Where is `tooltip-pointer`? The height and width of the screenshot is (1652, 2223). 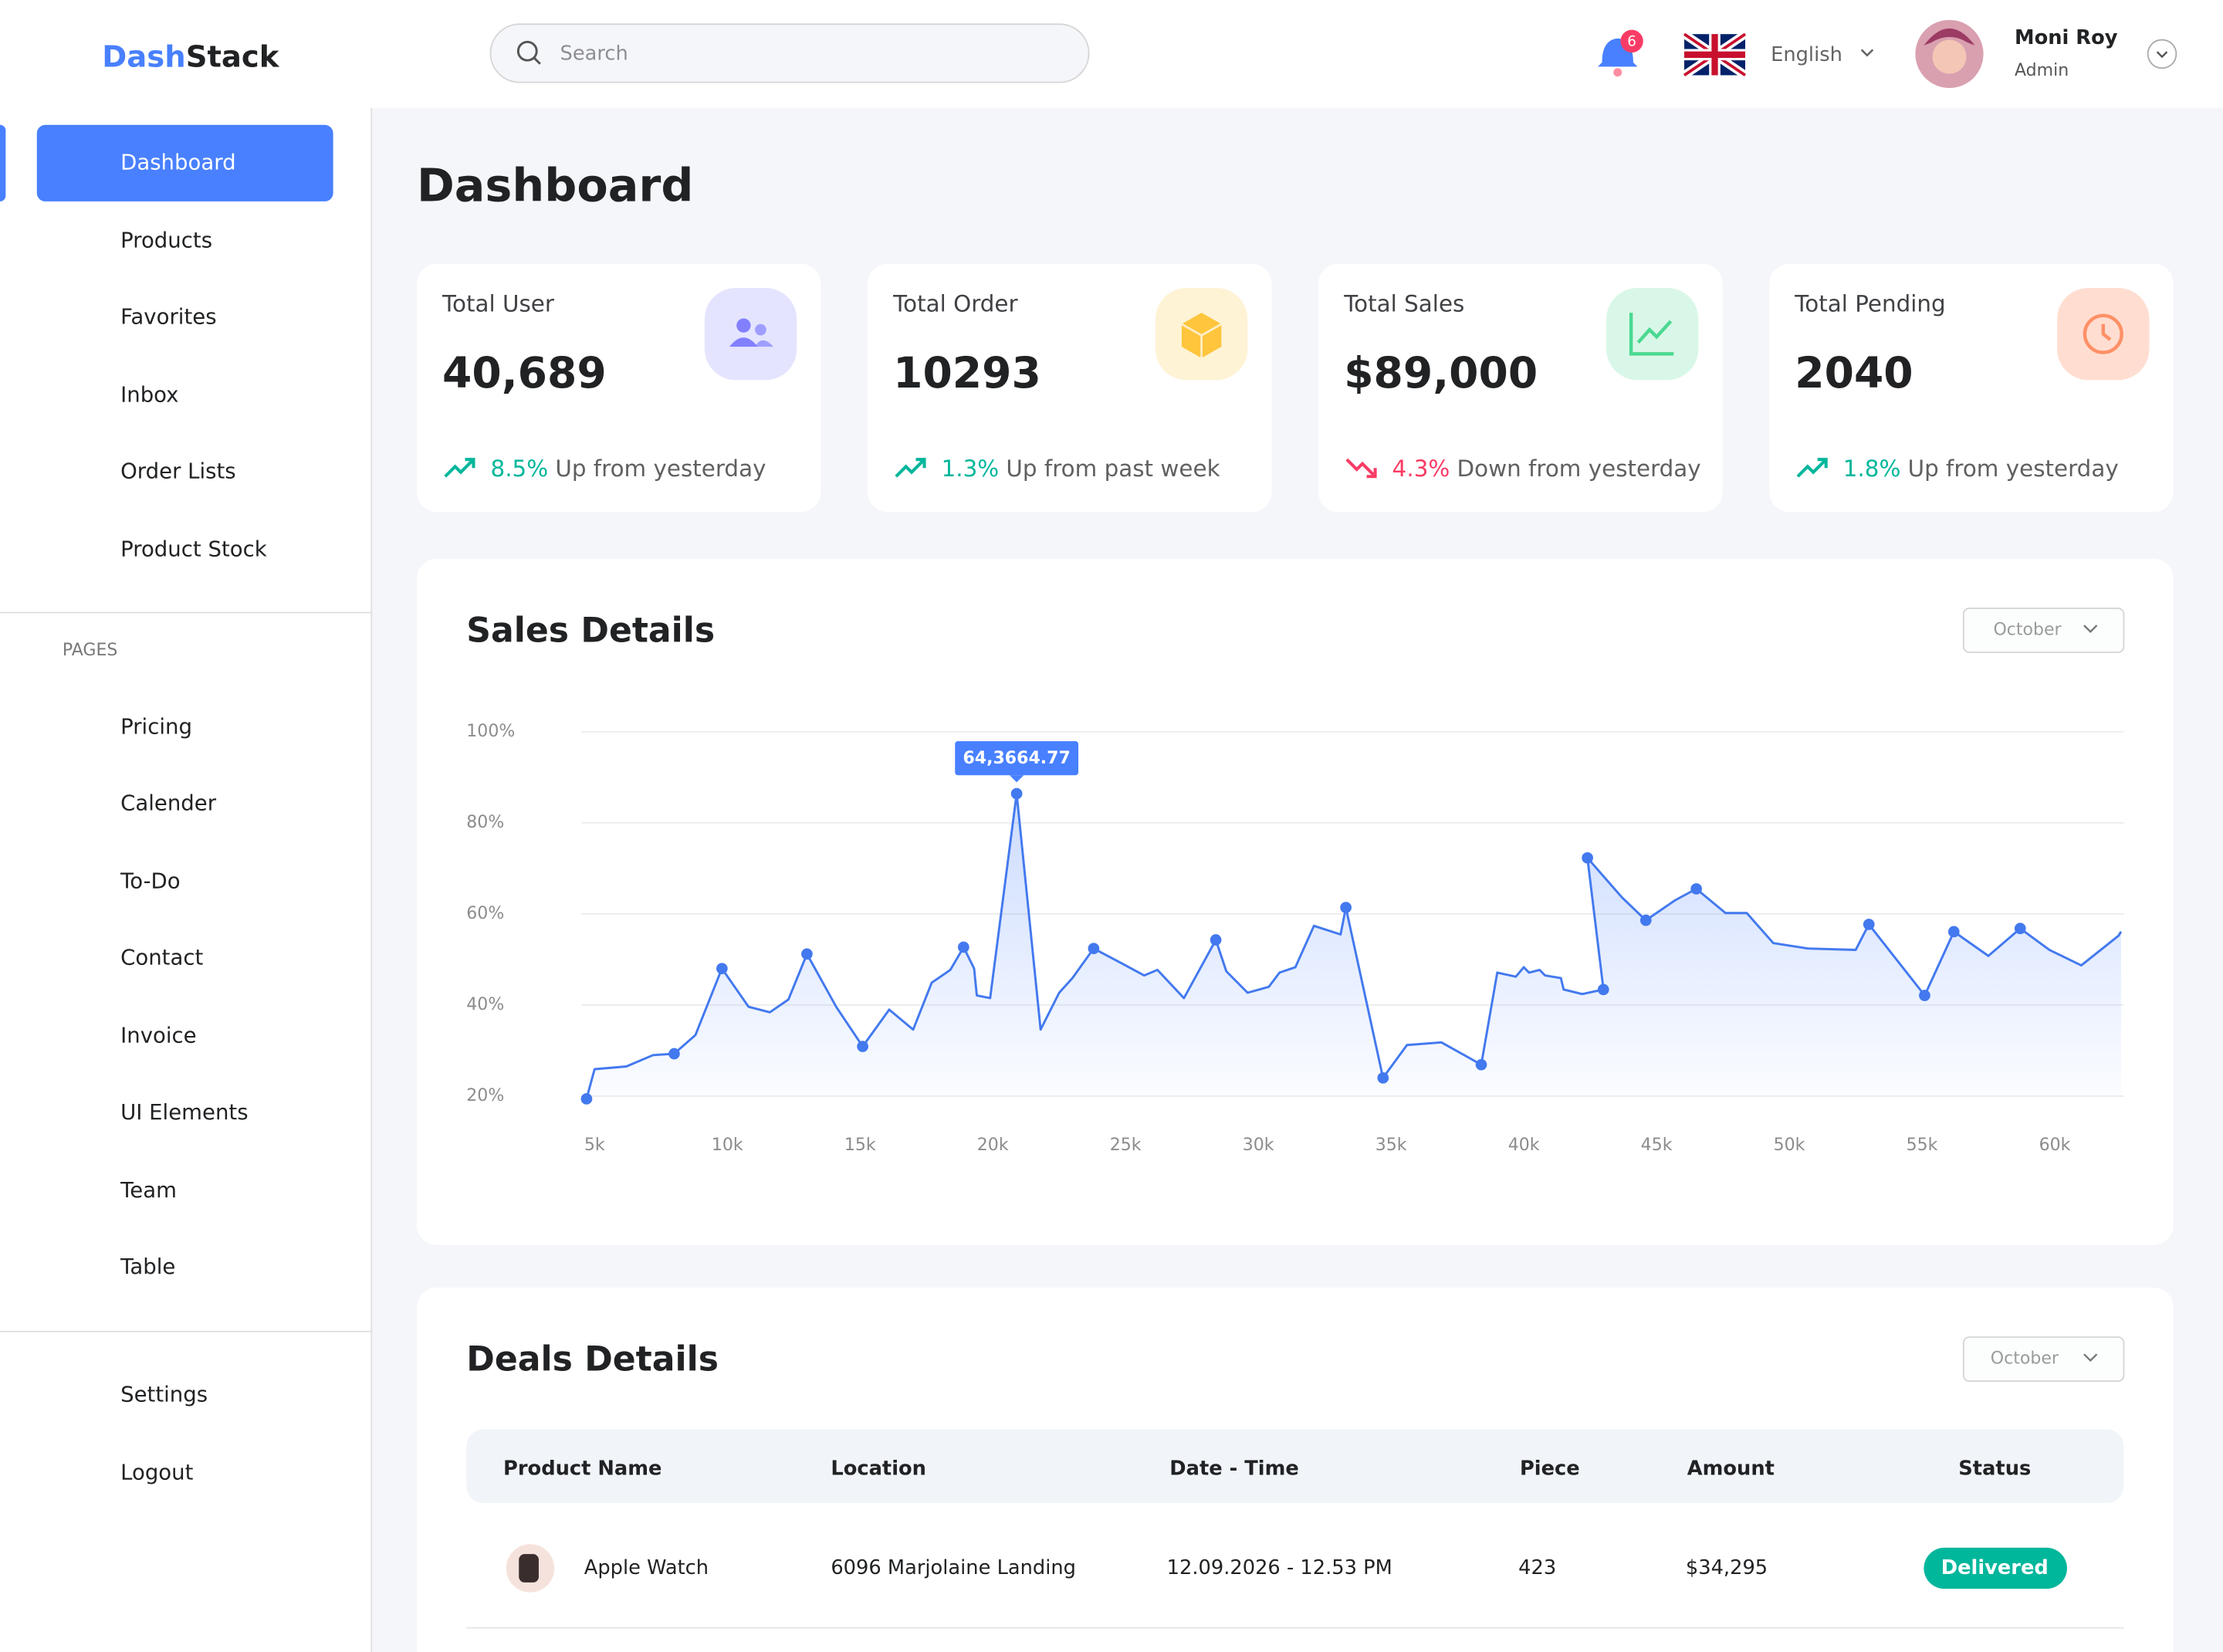
tooltip-pointer is located at coordinates (1016, 779).